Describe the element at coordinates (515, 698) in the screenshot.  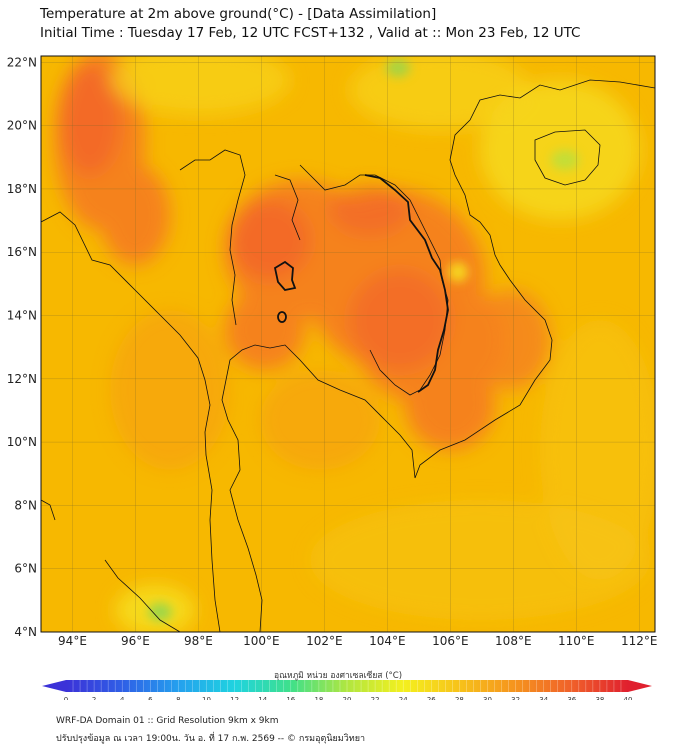
I see `colorbar-tick-label: 32` at that location.